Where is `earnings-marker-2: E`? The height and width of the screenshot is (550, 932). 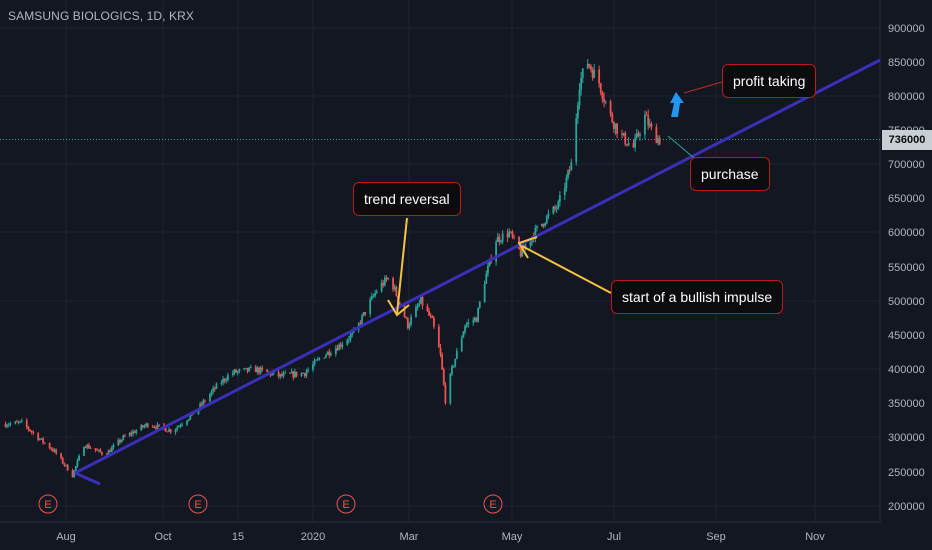 earnings-marker-2: E is located at coordinates (198, 504).